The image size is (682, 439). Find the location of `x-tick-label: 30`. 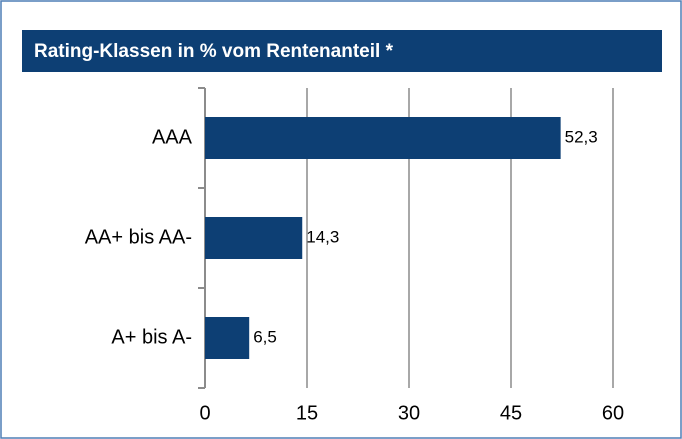

x-tick-label: 30 is located at coordinates (409, 413).